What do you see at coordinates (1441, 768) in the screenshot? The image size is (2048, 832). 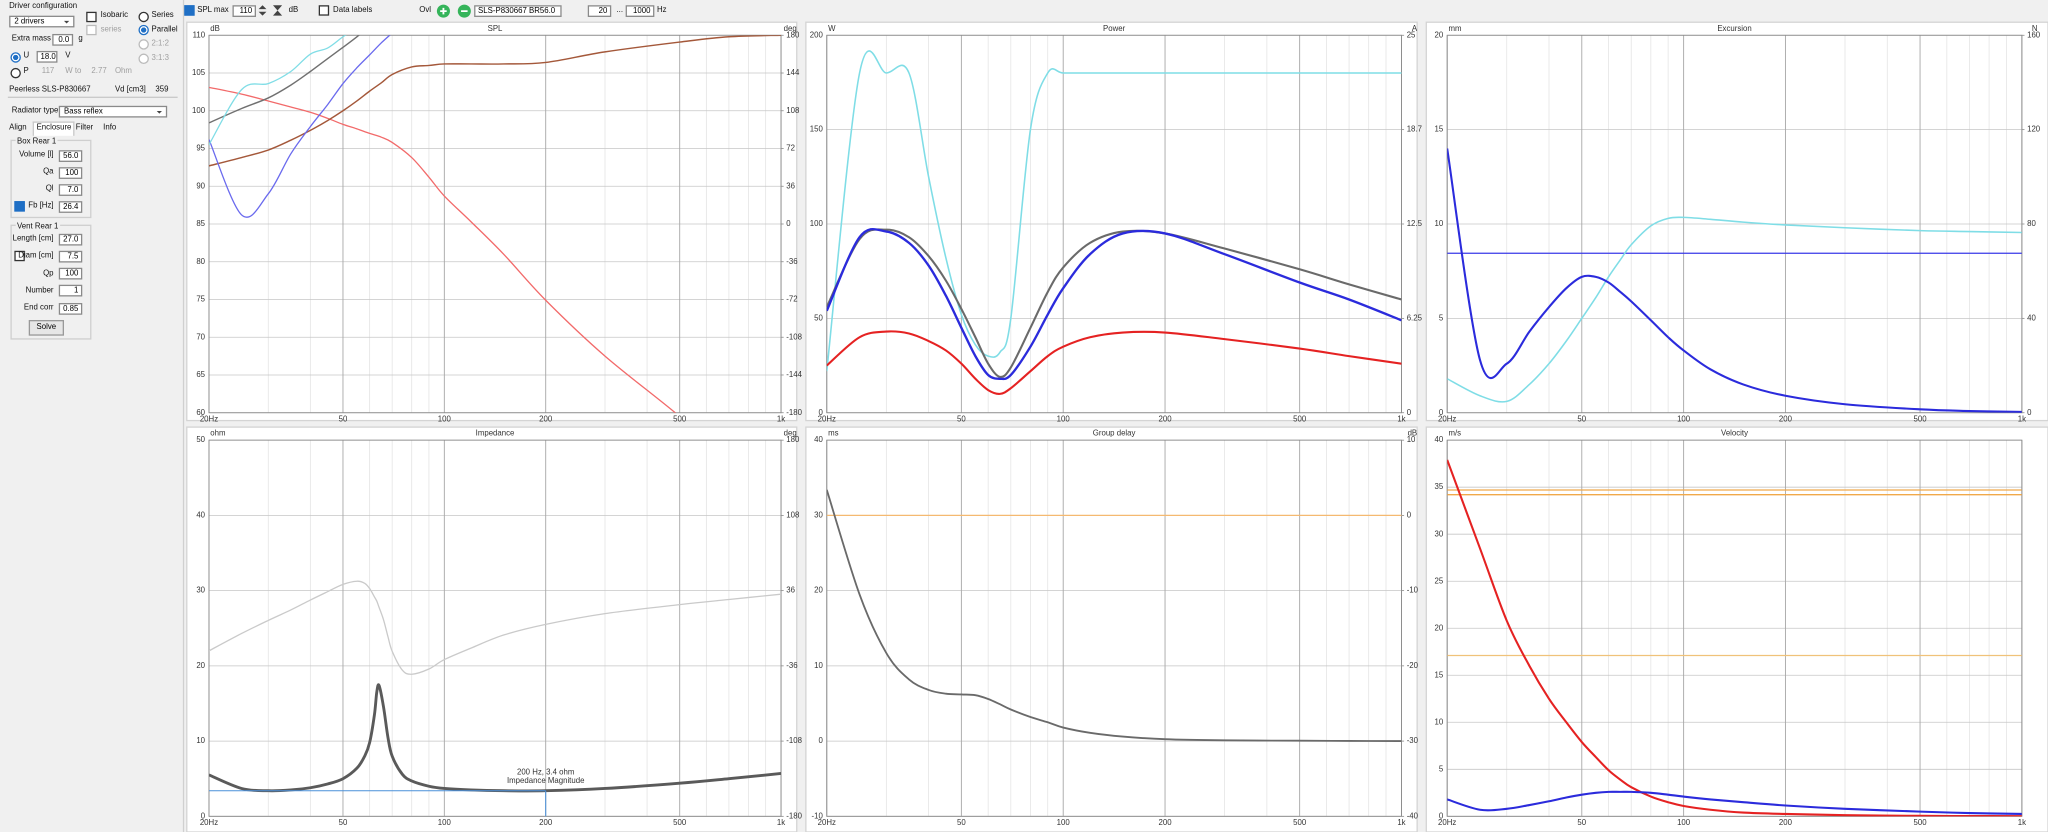 I see `y-tick-label: 5` at bounding box center [1441, 768].